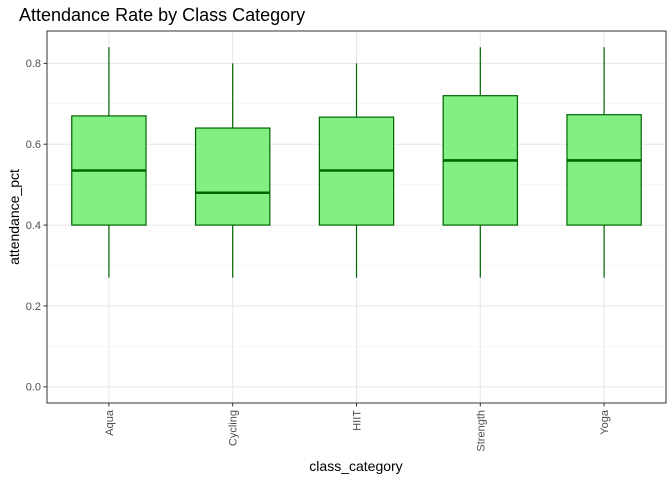  I want to click on x-tick-label: Yoga, so click(605, 422).